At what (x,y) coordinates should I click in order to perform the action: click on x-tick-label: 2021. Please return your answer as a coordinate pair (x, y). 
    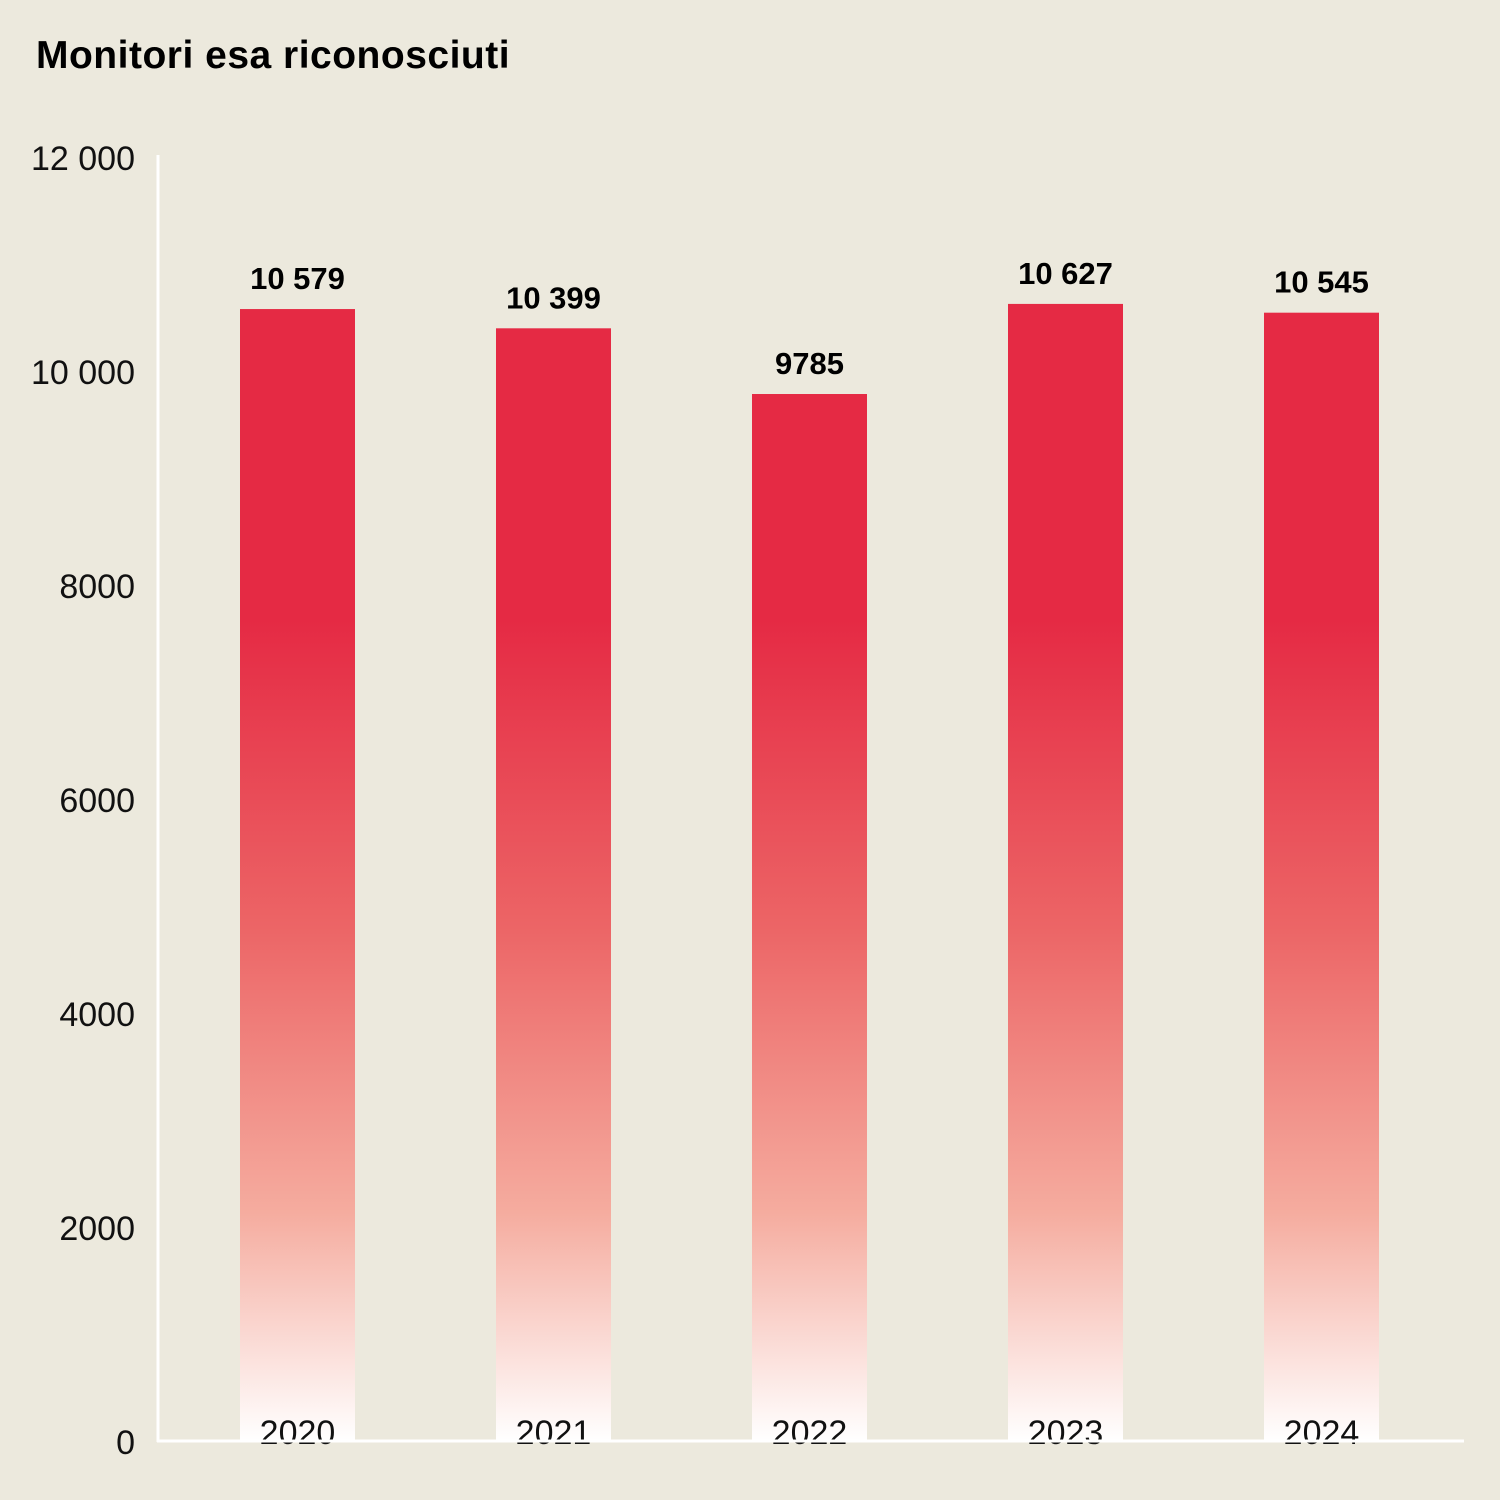
    Looking at the image, I should click on (554, 1433).